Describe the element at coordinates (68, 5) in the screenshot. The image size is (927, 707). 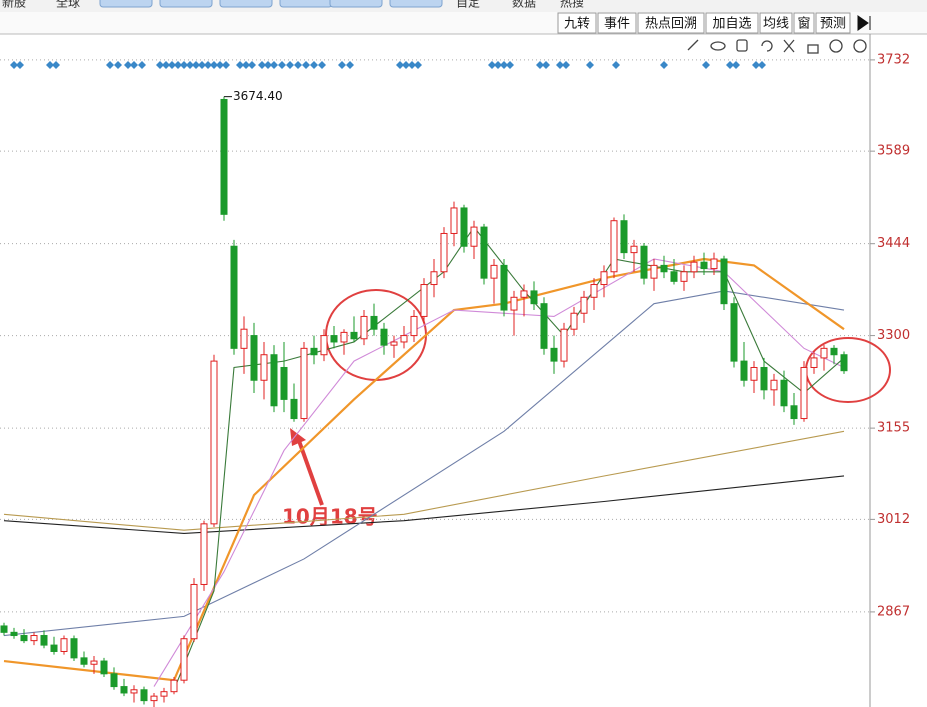
I see `tab: 全球` at that location.